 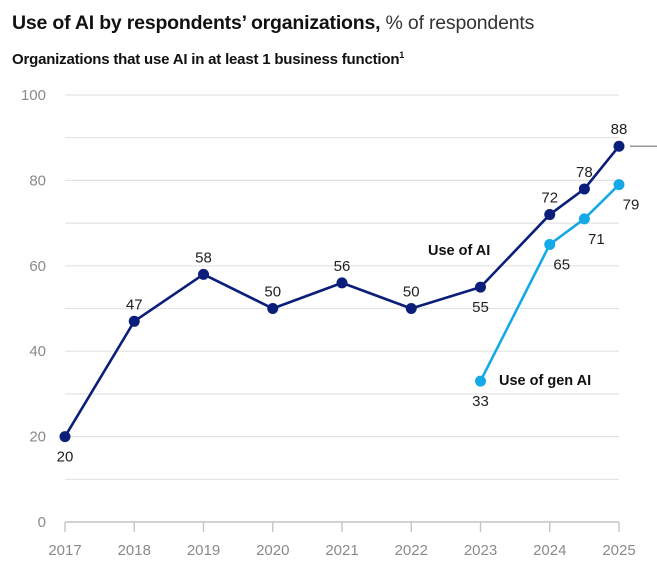 What do you see at coordinates (631, 205) in the screenshot?
I see `data-label: 79` at bounding box center [631, 205].